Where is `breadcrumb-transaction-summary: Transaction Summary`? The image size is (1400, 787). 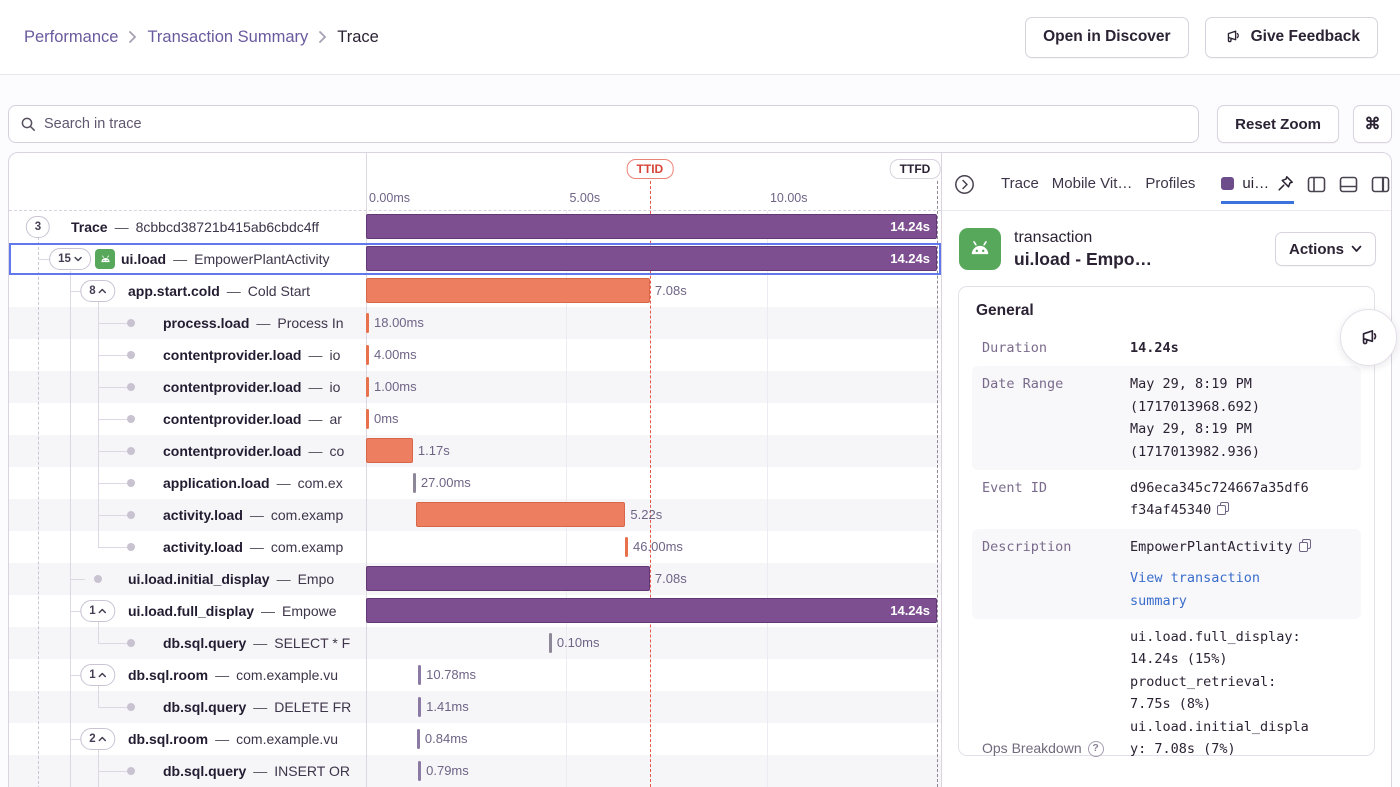
breadcrumb-transaction-summary: Transaction Summary is located at coordinates (228, 36).